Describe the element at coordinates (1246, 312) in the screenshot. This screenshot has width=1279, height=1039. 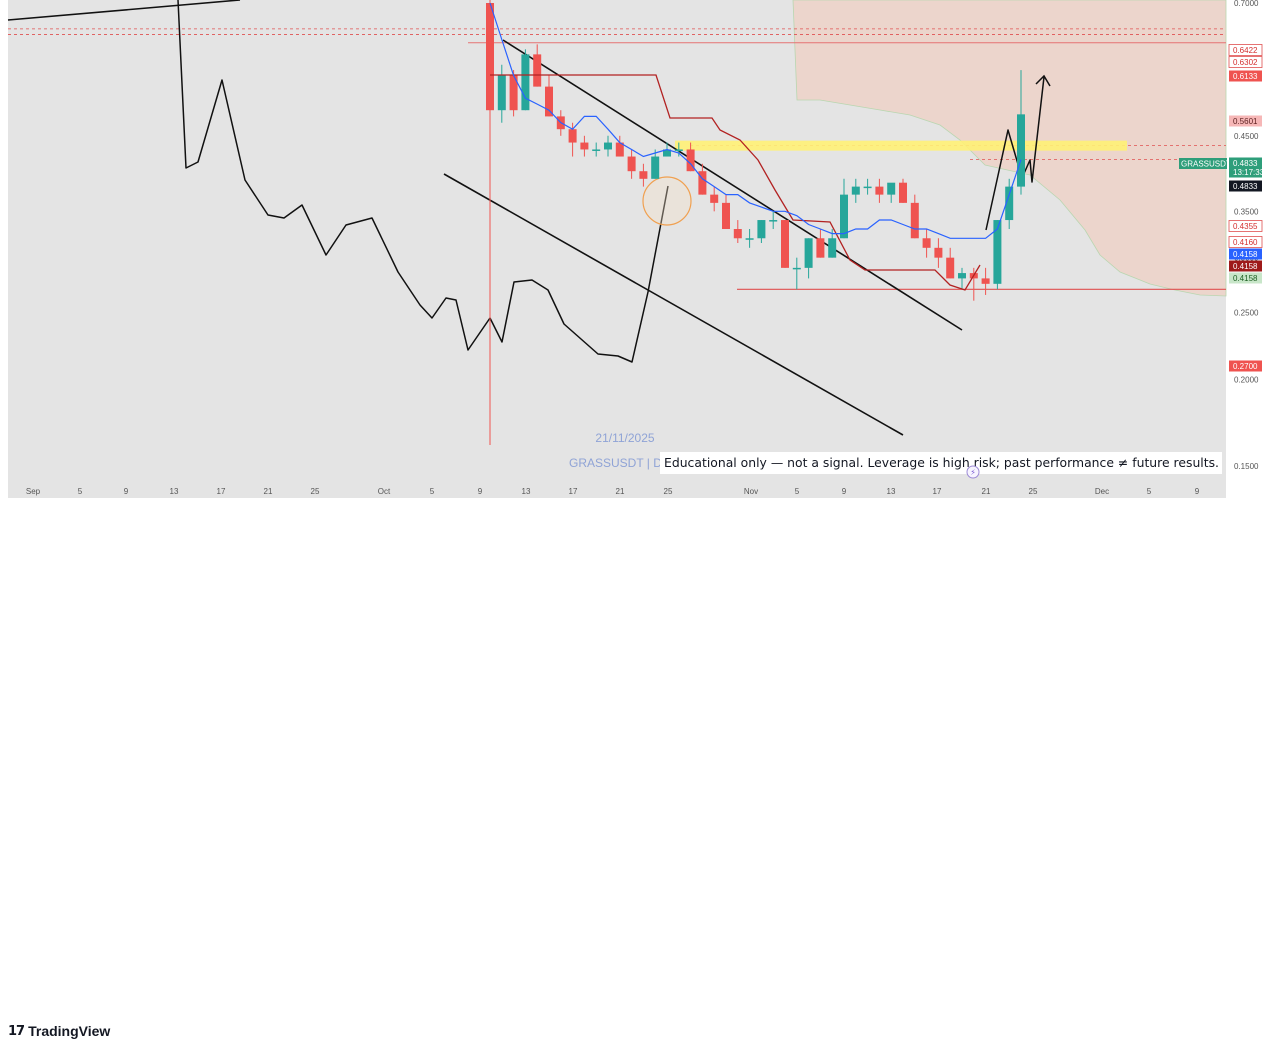
I see `price-tick-label: 0.2500` at that location.